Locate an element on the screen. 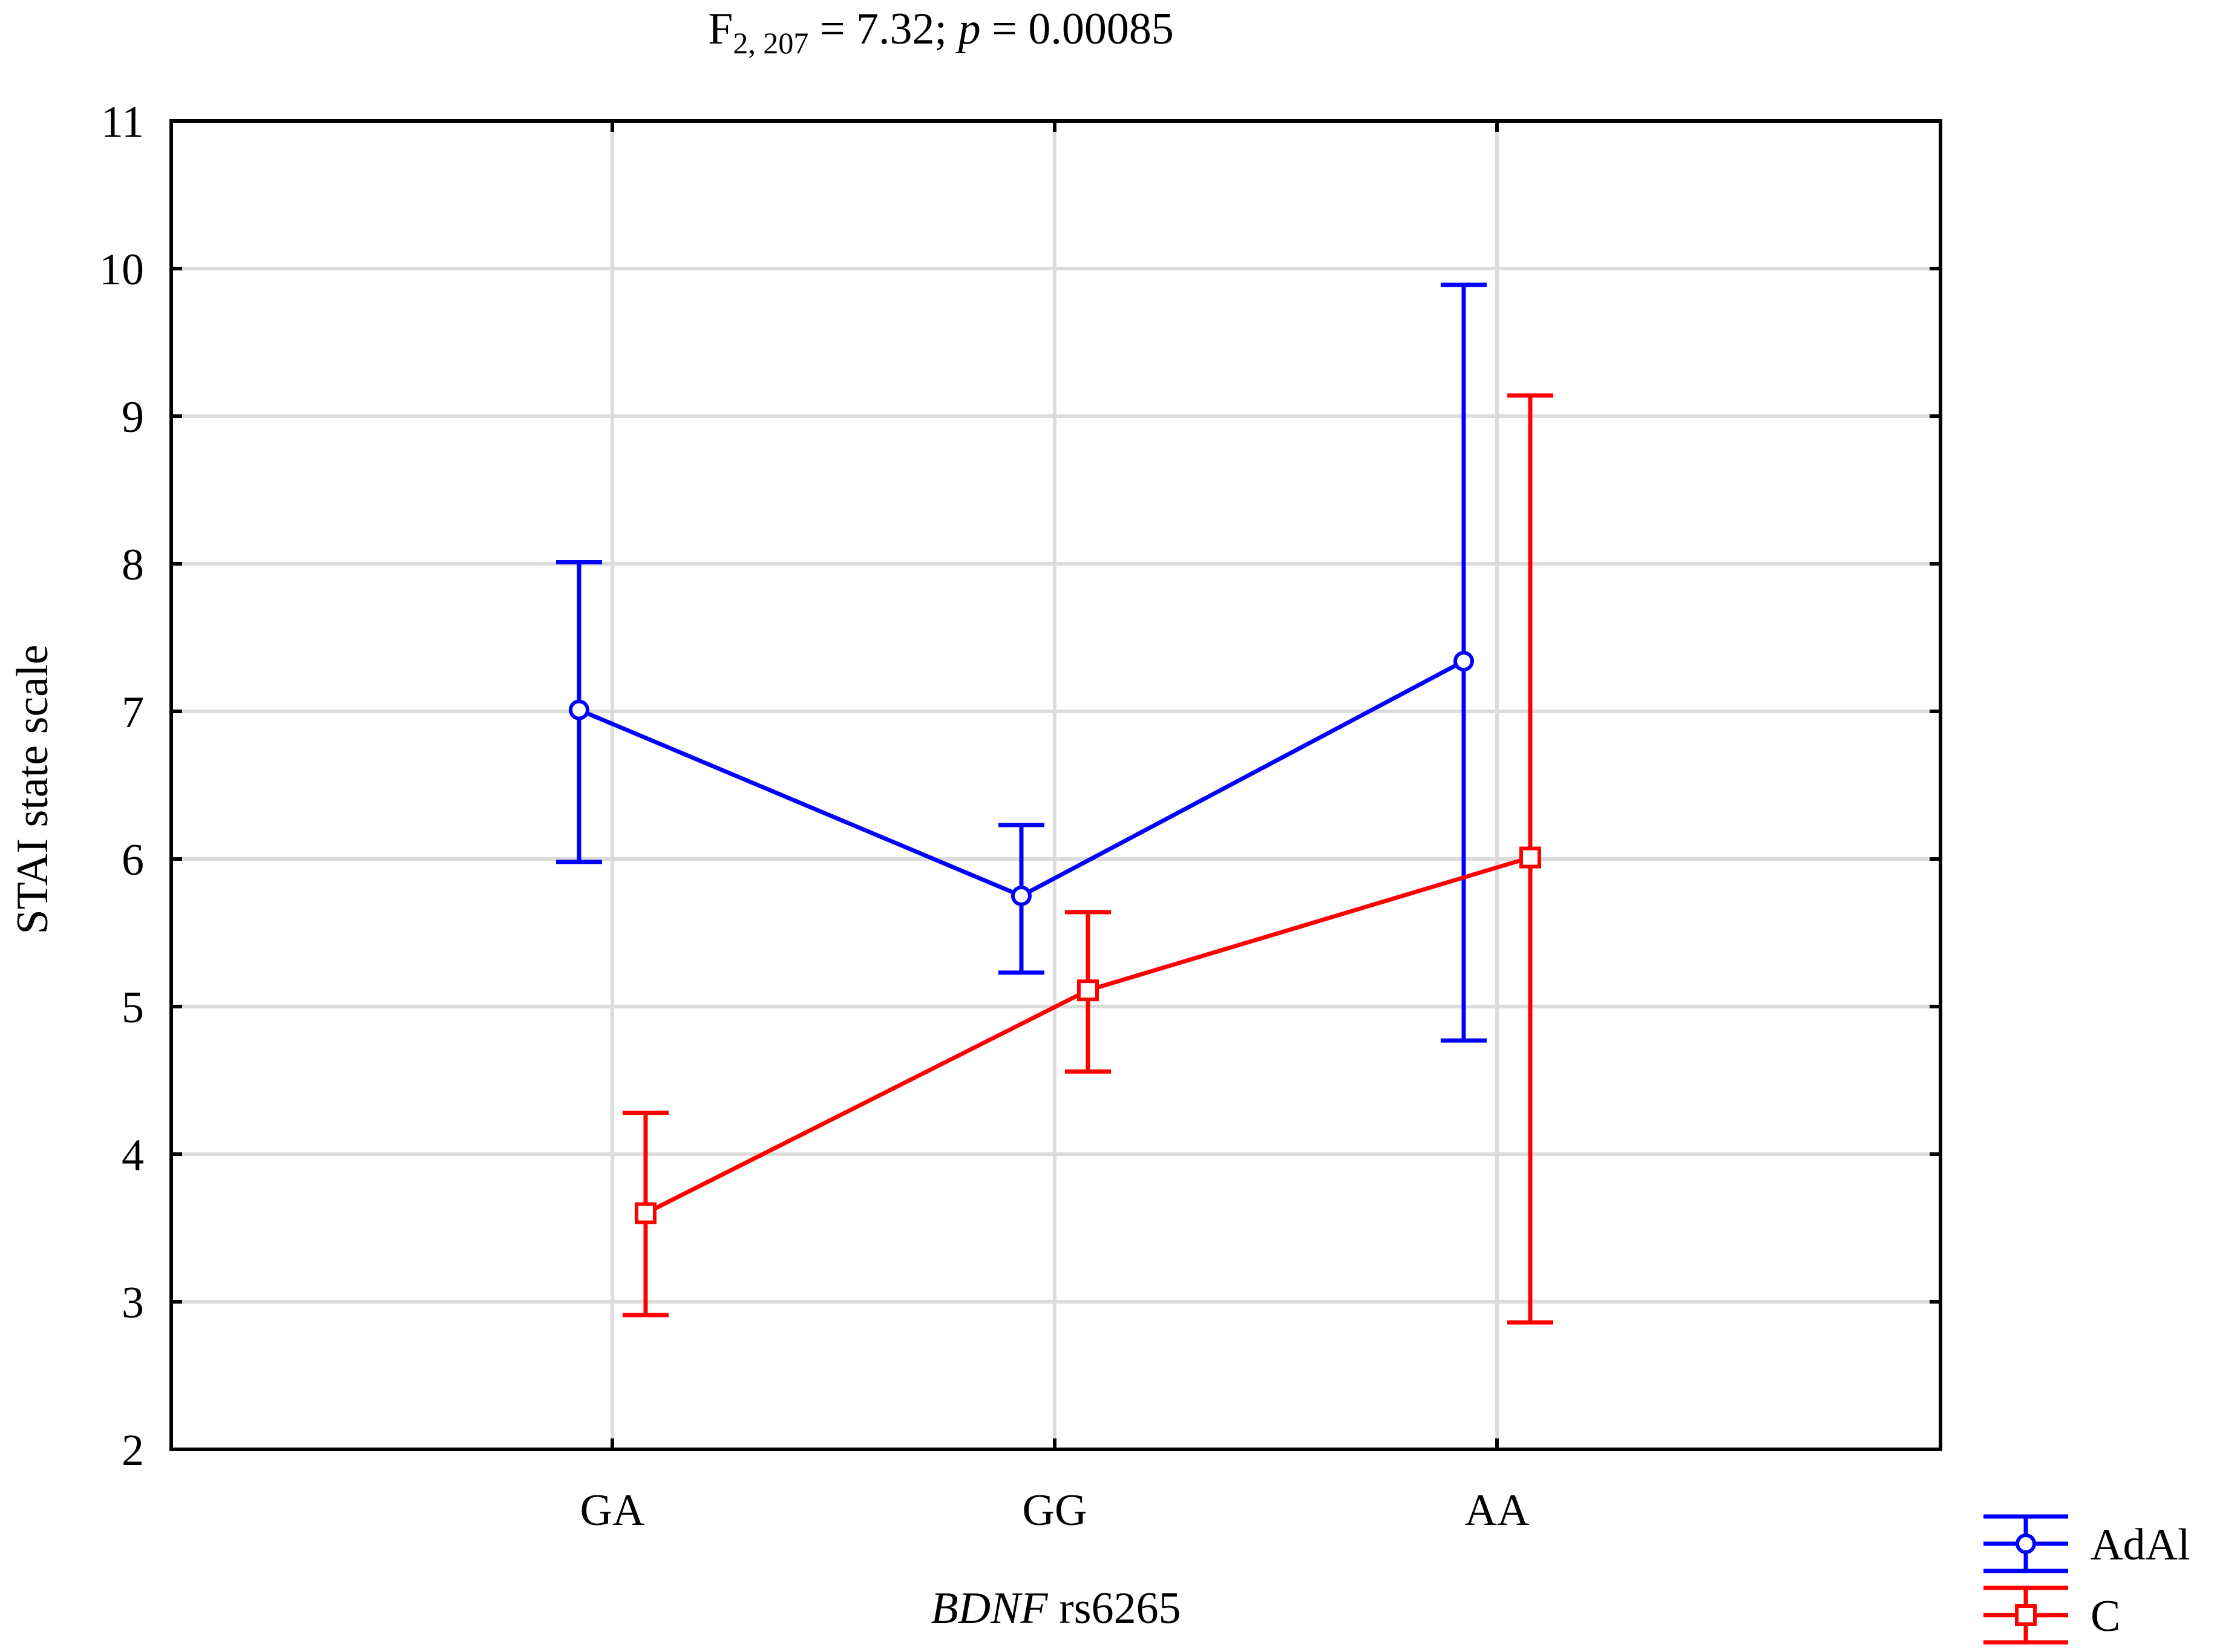 The width and height of the screenshot is (2214, 1652). x-tick-label: GG is located at coordinates (1055, 1511).